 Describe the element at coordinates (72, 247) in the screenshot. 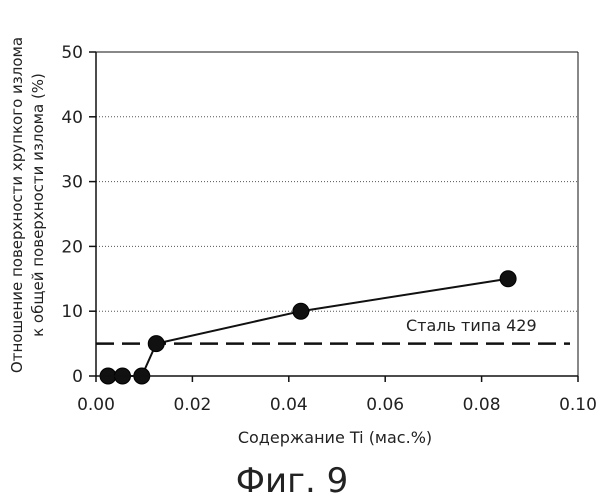

I see `y-tick-label-2: 20` at that location.